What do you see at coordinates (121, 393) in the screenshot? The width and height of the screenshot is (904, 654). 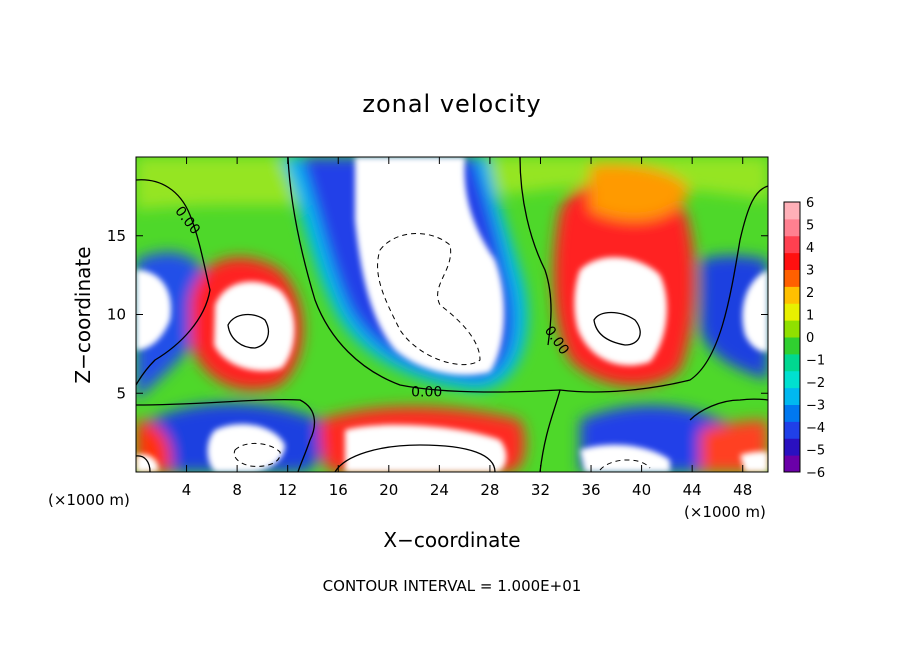 I see `y-tick-label: 5` at bounding box center [121, 393].